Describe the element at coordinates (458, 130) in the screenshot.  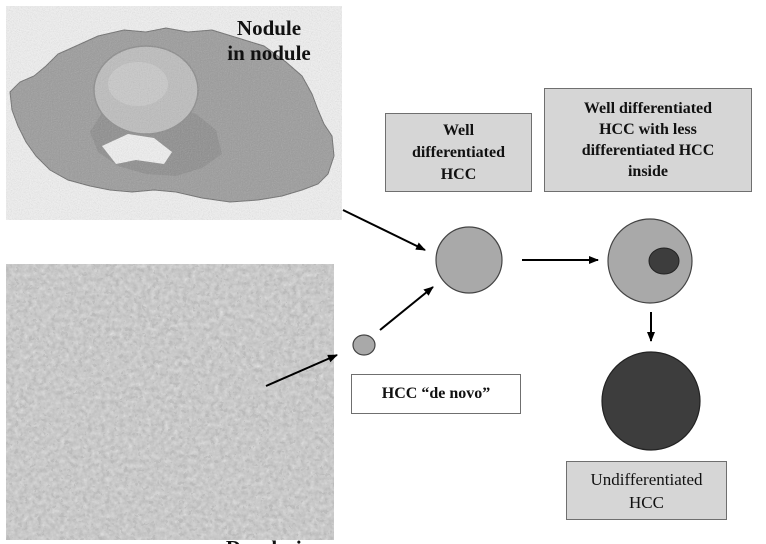
I see `box-wd-line-1: Well` at that location.